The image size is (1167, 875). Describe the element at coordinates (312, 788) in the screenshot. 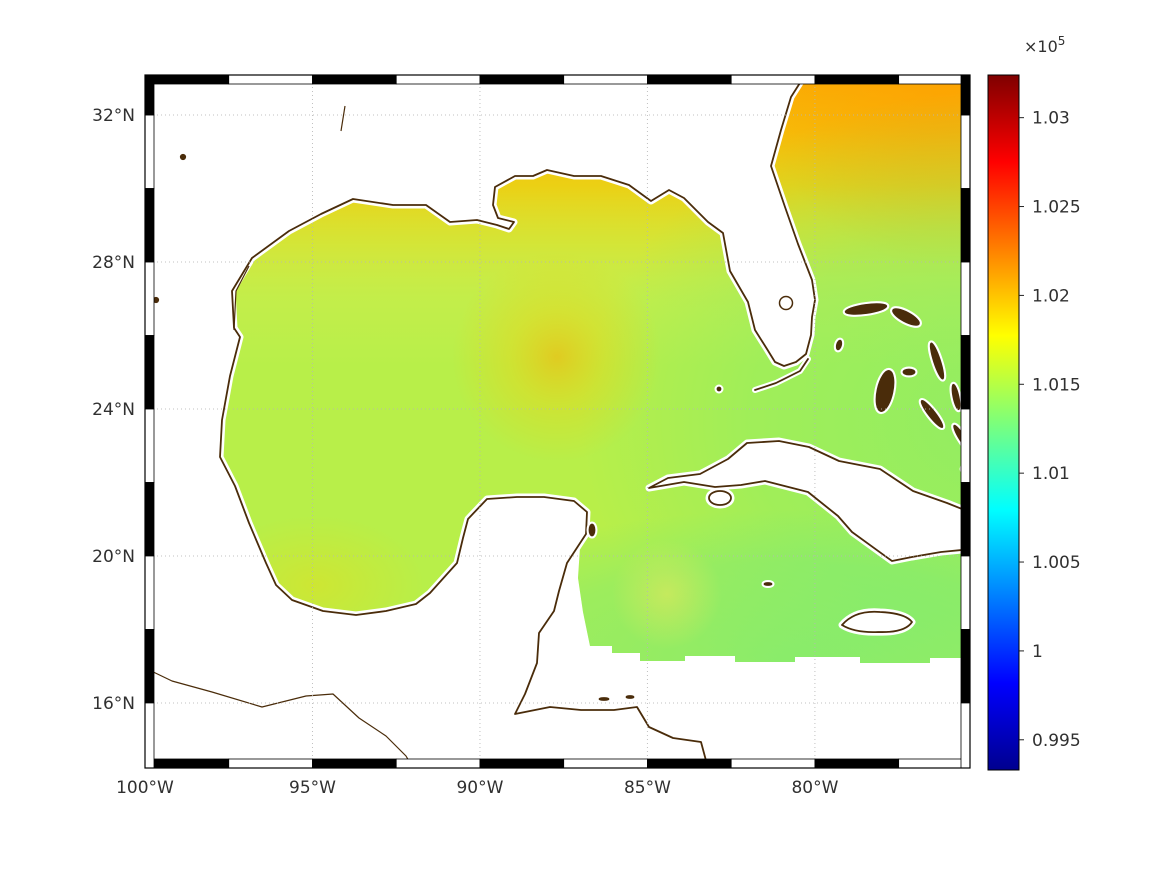

I see `lon-tick-label: 95°W` at that location.